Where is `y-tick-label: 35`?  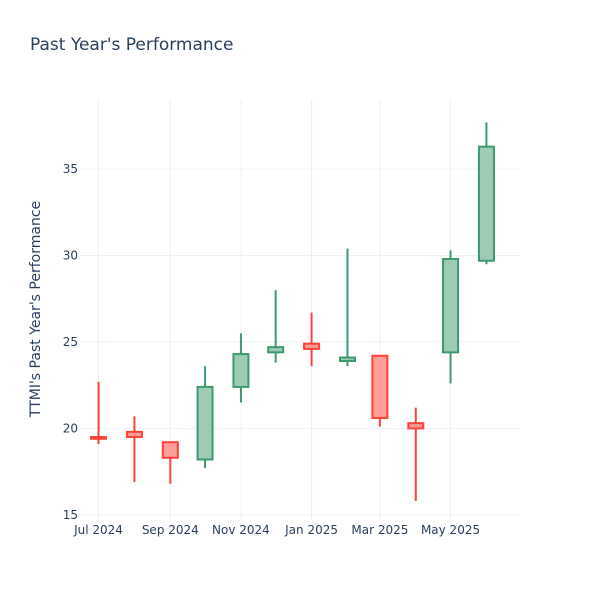 y-tick-label: 35 is located at coordinates (70, 169).